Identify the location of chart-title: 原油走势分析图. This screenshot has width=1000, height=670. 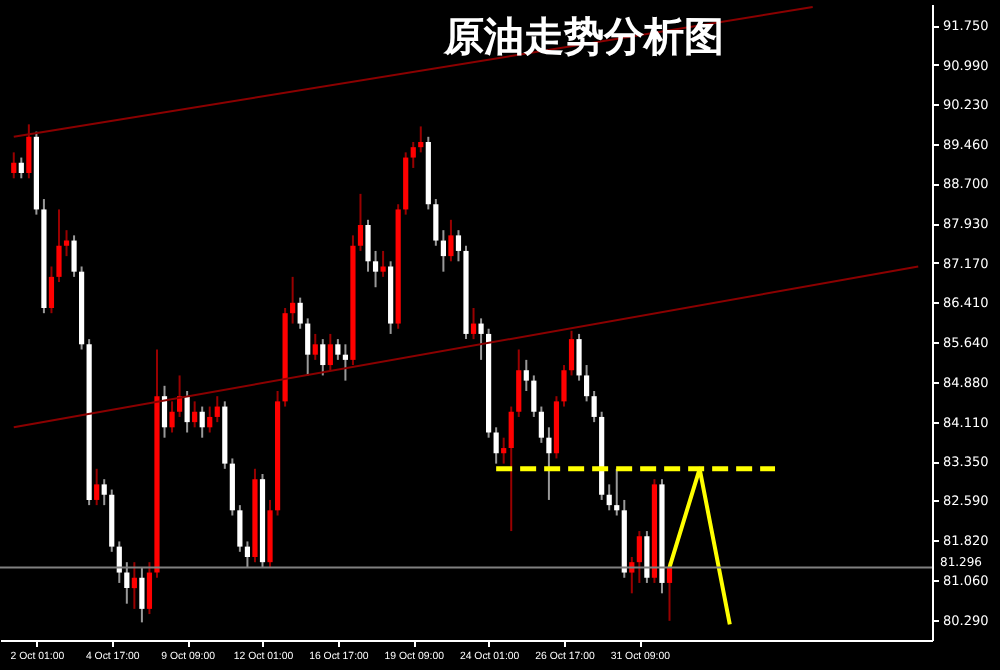
(583, 36).